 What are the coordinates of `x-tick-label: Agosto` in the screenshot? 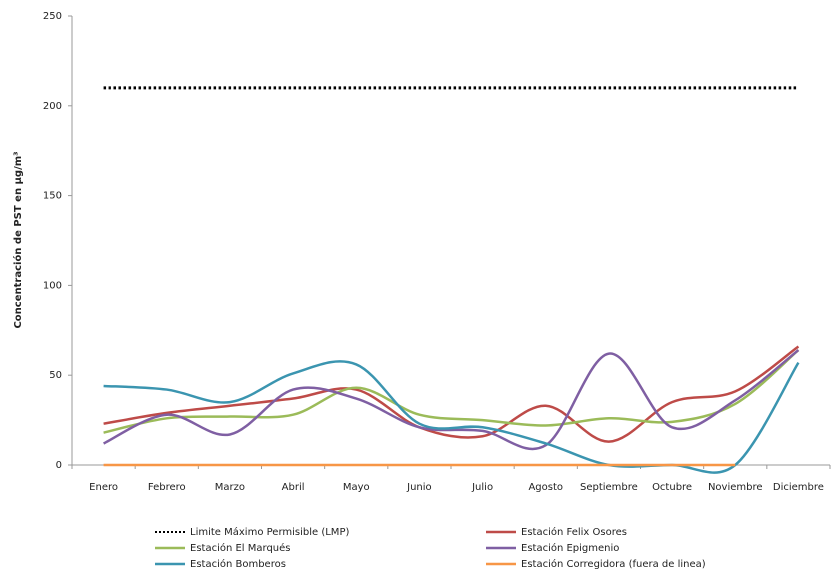 It's located at (545, 487).